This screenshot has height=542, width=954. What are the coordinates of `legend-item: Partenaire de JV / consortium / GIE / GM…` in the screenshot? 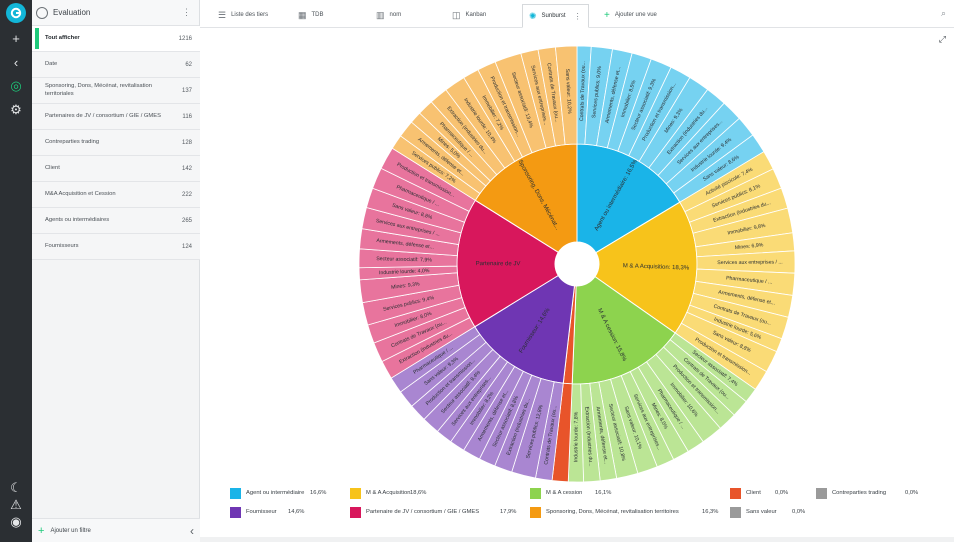 It's located at (433, 512).